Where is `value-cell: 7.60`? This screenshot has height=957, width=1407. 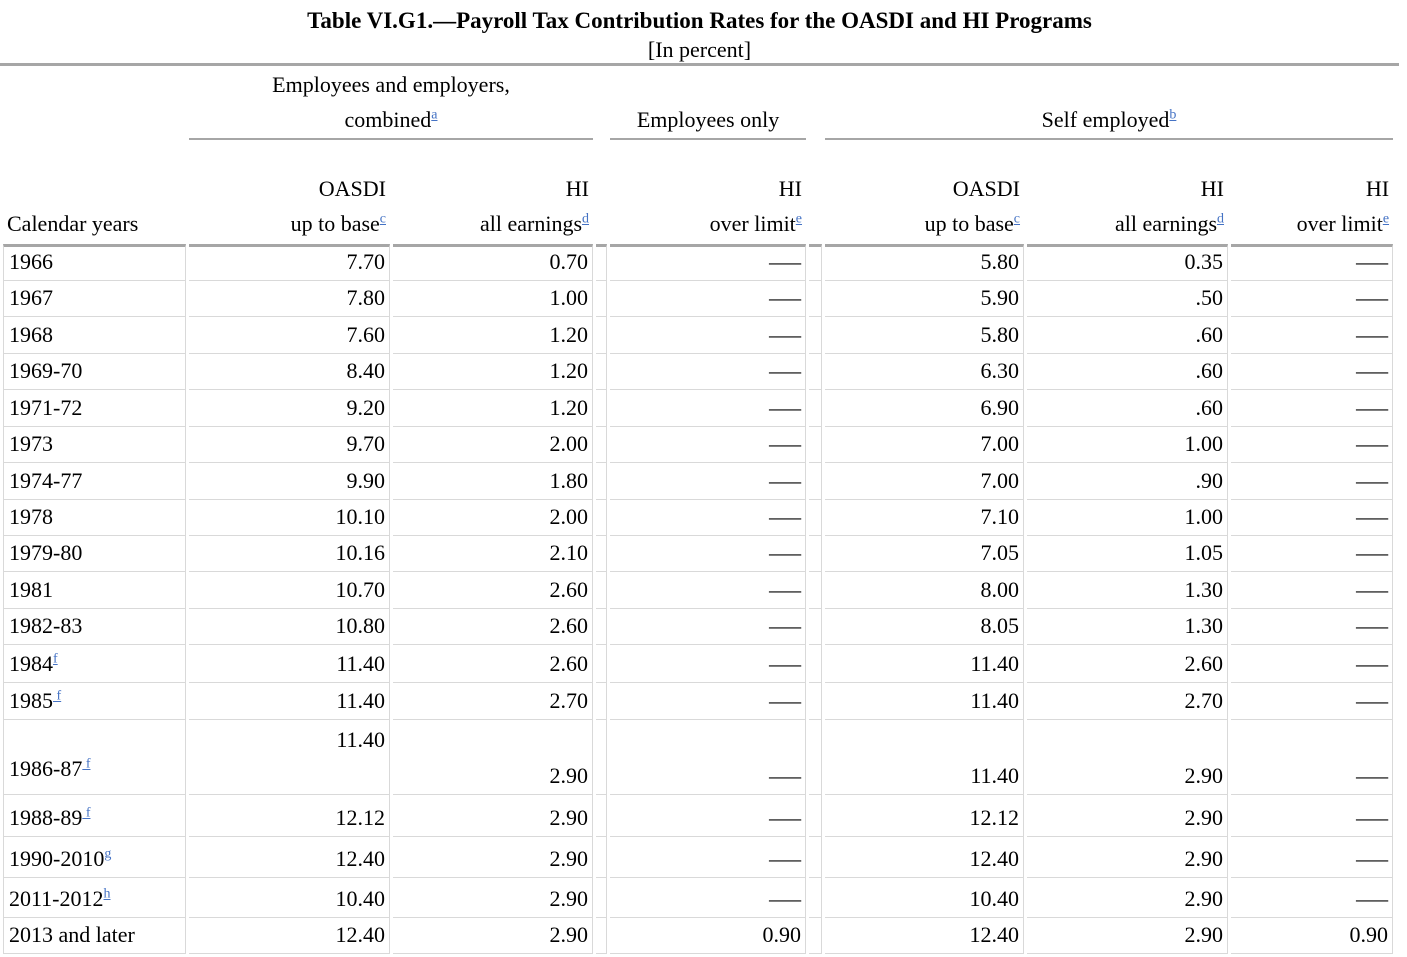 value-cell: 7.60 is located at coordinates (289, 335).